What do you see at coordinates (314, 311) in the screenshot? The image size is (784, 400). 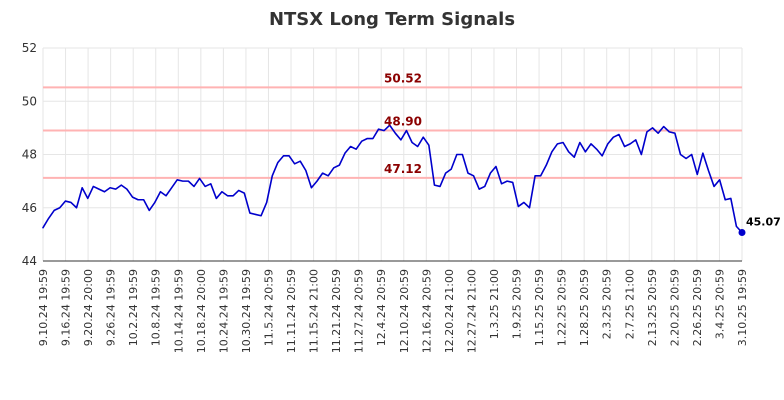 I see `x-tick-label: 11.15.24 21:00` at bounding box center [314, 311].